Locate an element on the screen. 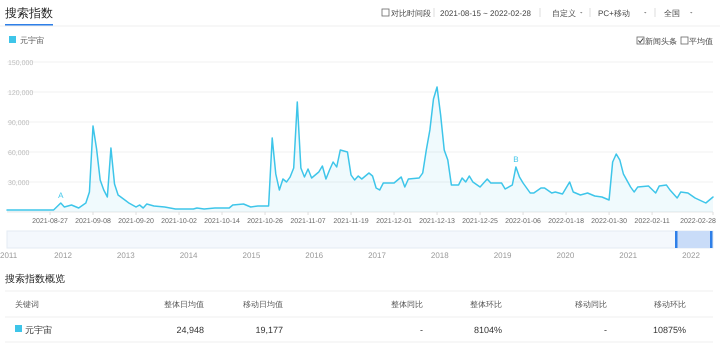 The image size is (720, 350). text: 全国 is located at coordinates (672, 13).